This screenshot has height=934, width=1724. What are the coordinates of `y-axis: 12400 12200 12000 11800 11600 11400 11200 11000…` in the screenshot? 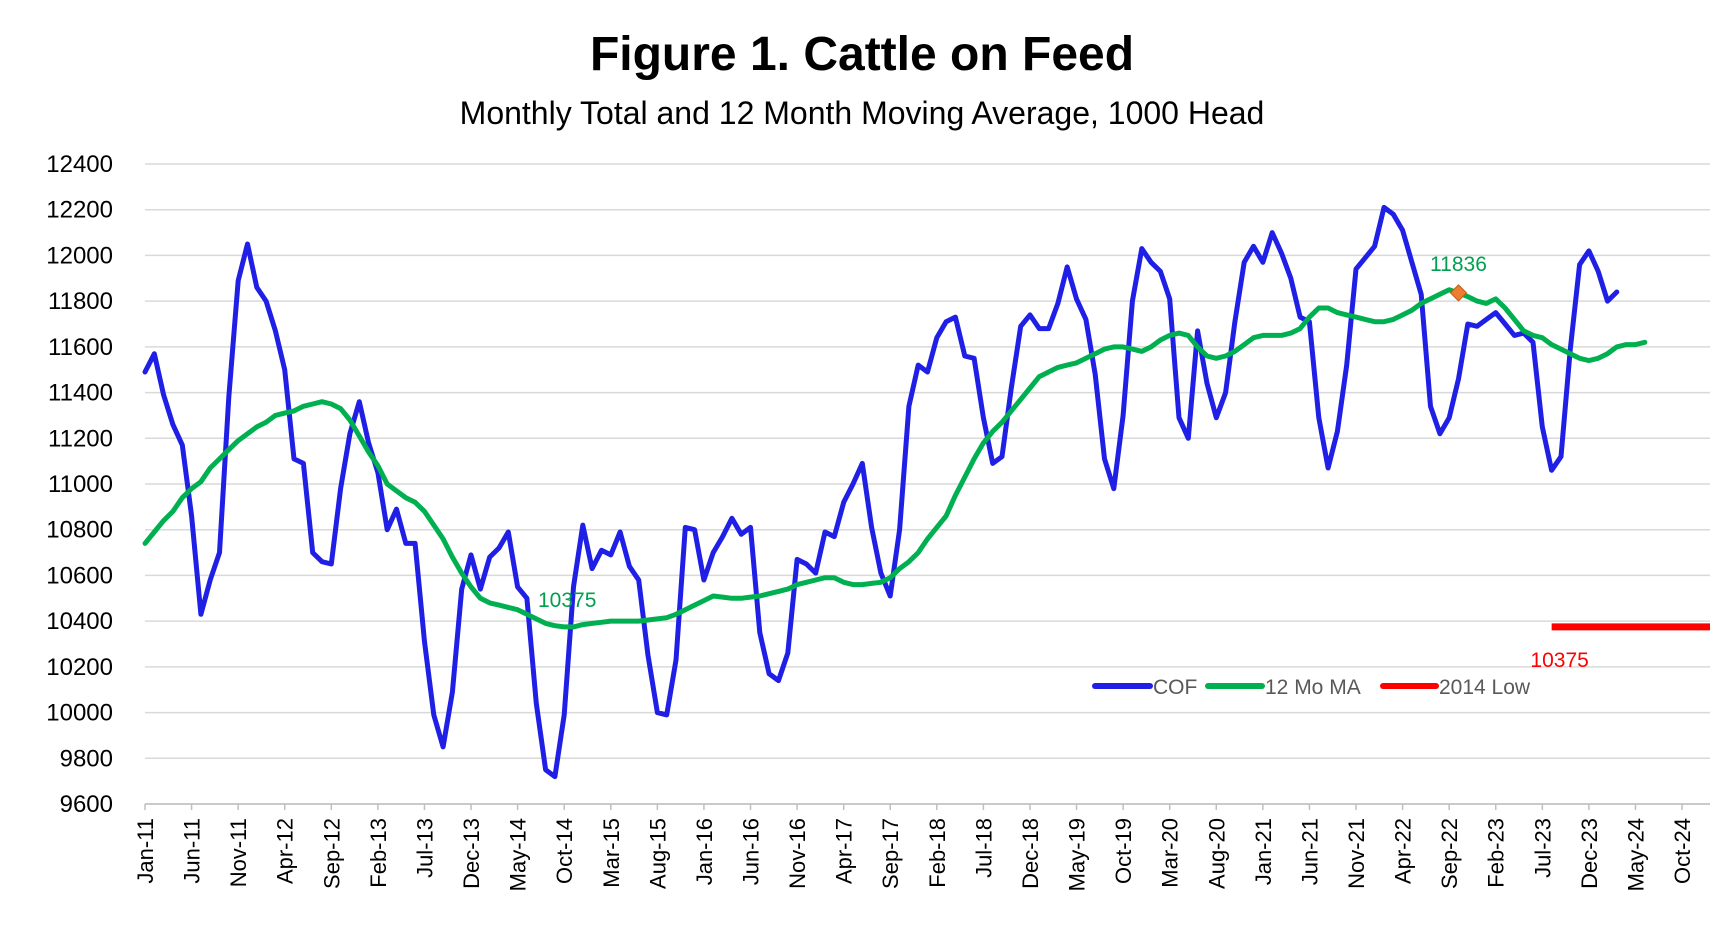 It's located at (79, 484).